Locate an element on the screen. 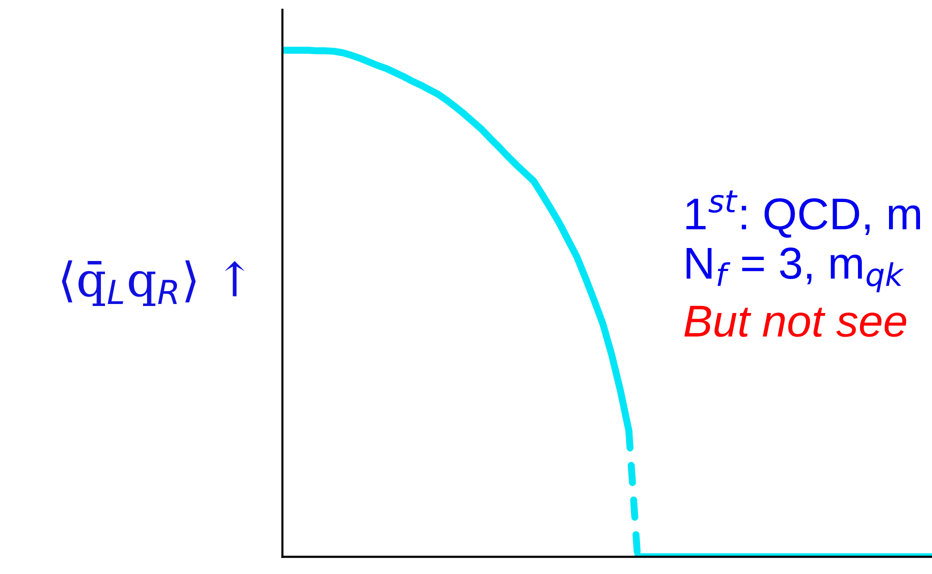  y-axis-title: ⟨q̄$_{L}$q$_{R}$⟩ ↑ is located at coordinates (153, 283).